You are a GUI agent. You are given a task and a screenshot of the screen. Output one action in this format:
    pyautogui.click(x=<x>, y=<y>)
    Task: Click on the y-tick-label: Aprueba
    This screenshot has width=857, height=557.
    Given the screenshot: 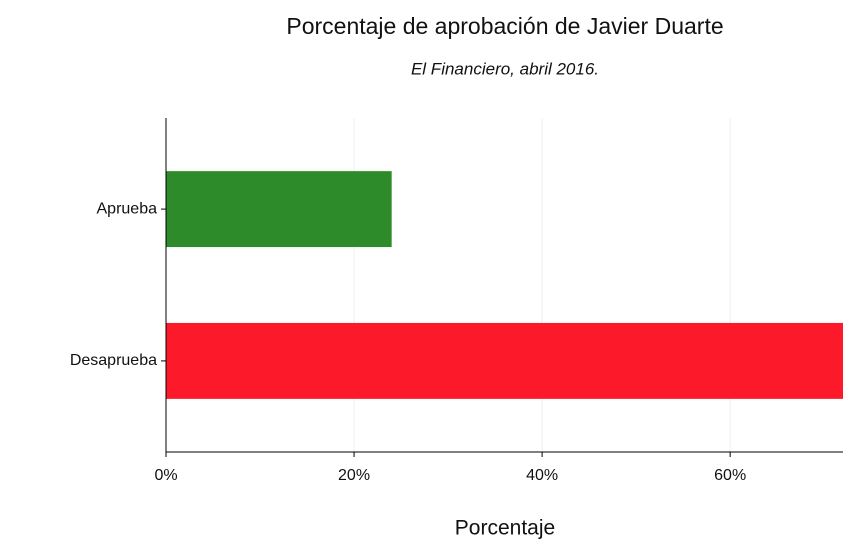 What is the action you would take?
    pyautogui.click(x=127, y=208)
    